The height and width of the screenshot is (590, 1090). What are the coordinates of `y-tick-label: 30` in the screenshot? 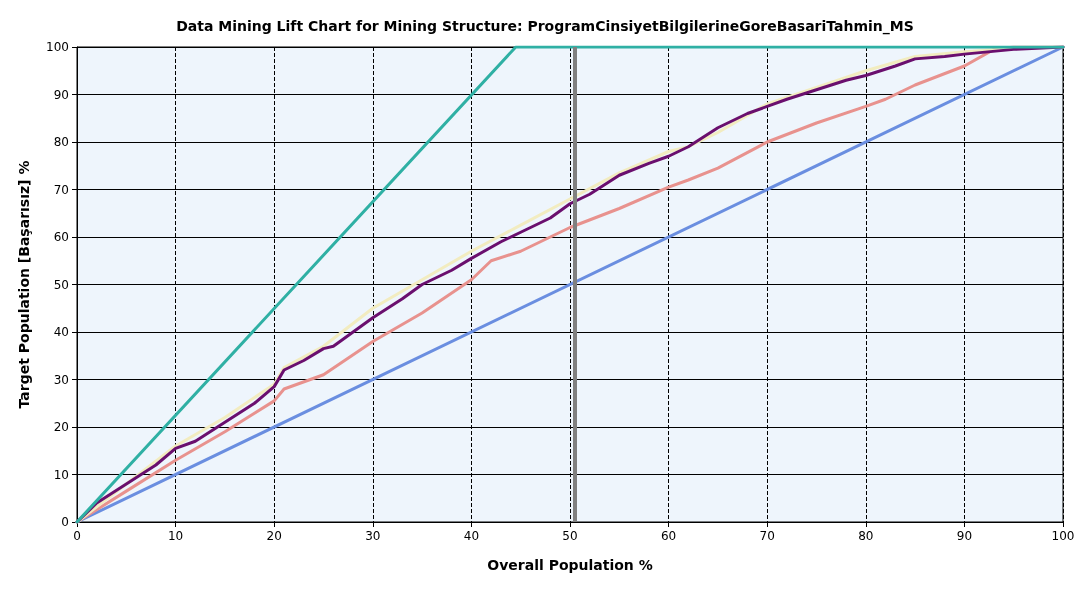 It's located at (61, 379).